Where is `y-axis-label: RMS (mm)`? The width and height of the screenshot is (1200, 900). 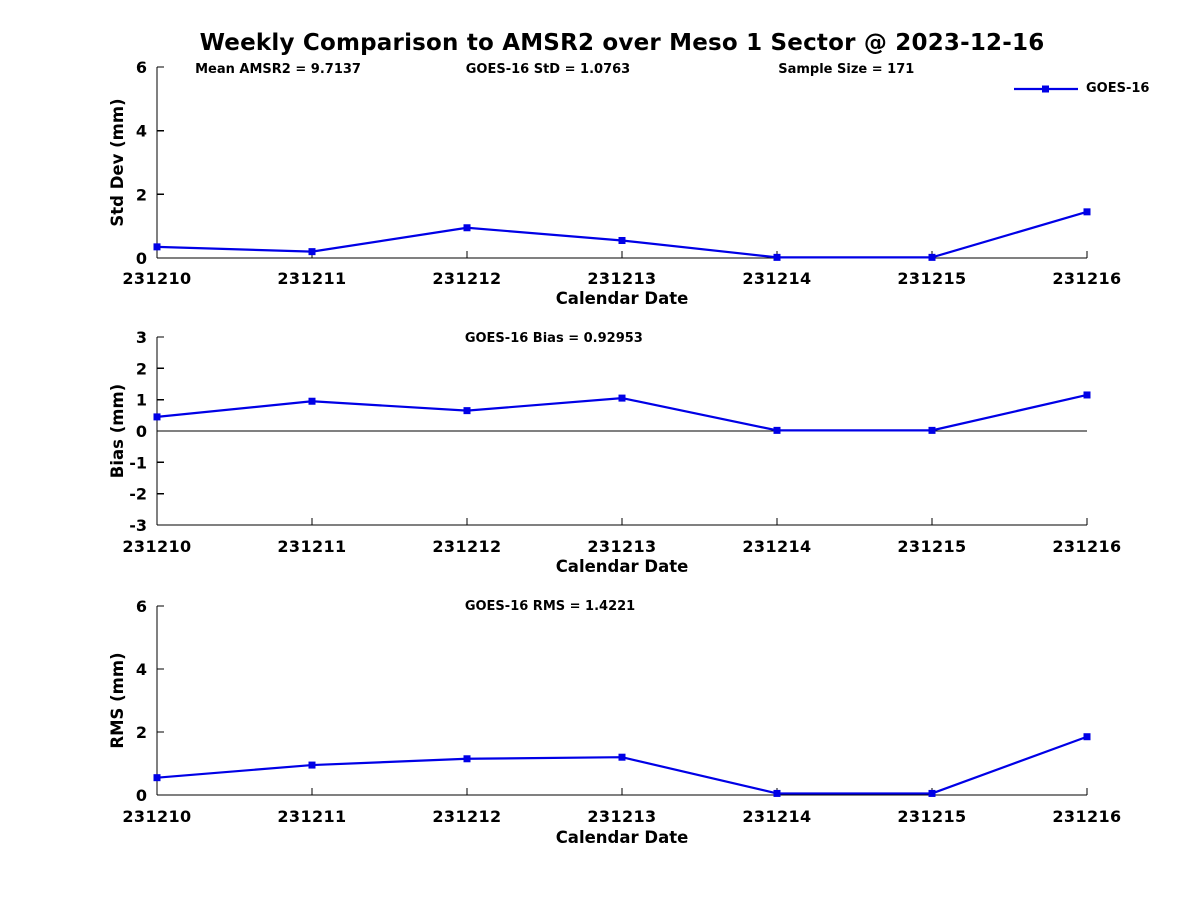
y-axis-label: RMS (mm) is located at coordinates (117, 700).